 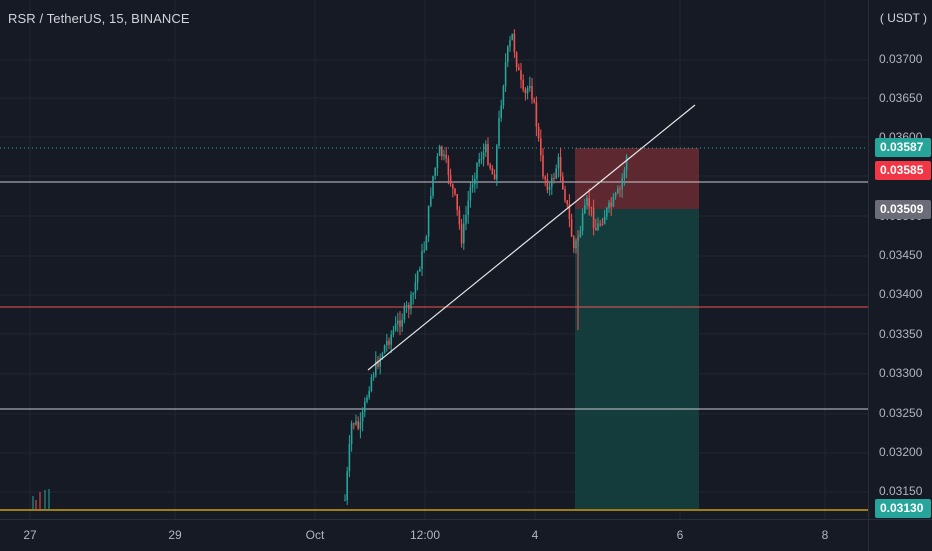 What do you see at coordinates (901, 413) in the screenshot?
I see `price-tick: 0.03250` at bounding box center [901, 413].